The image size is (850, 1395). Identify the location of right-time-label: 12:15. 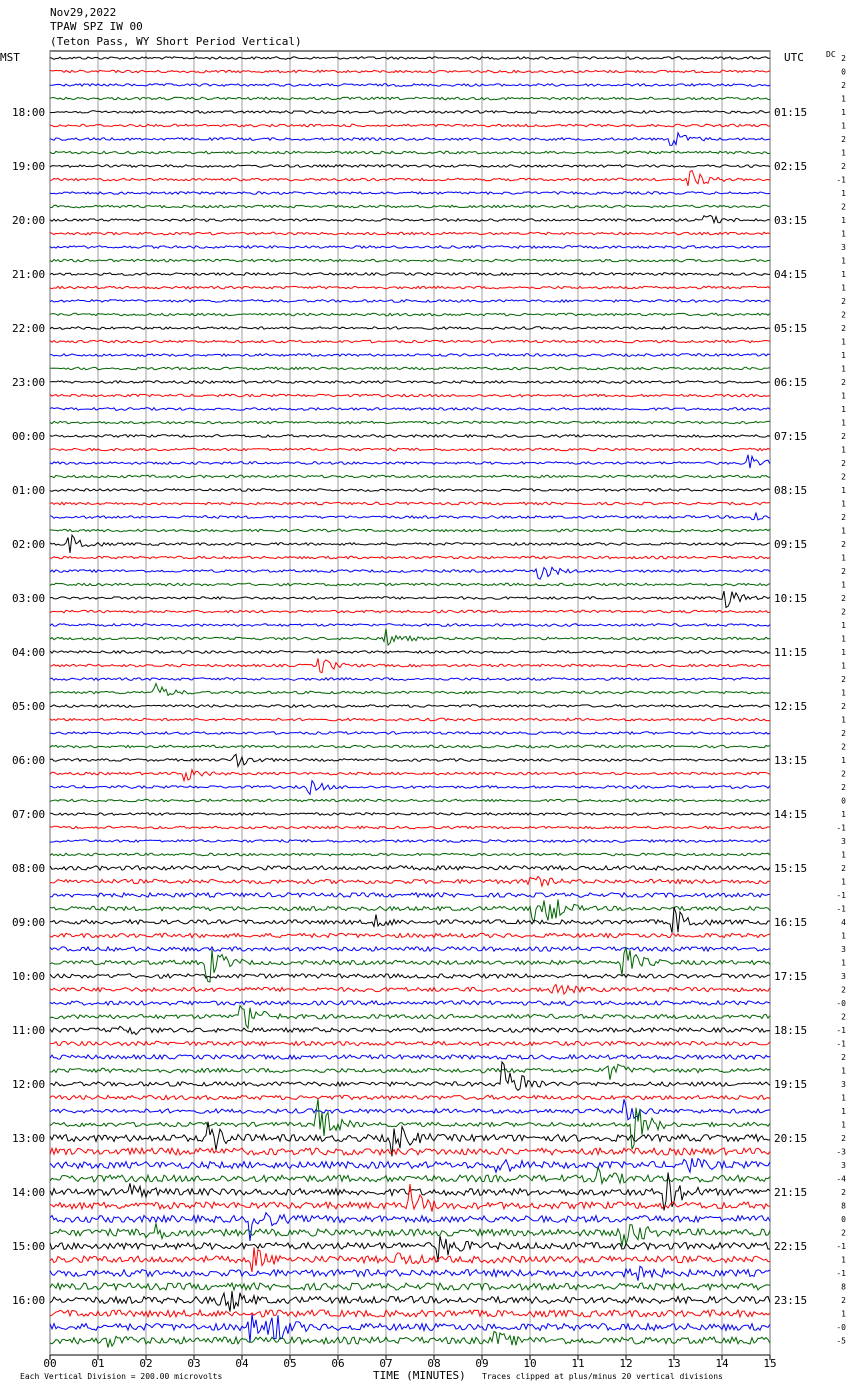
(790, 706).